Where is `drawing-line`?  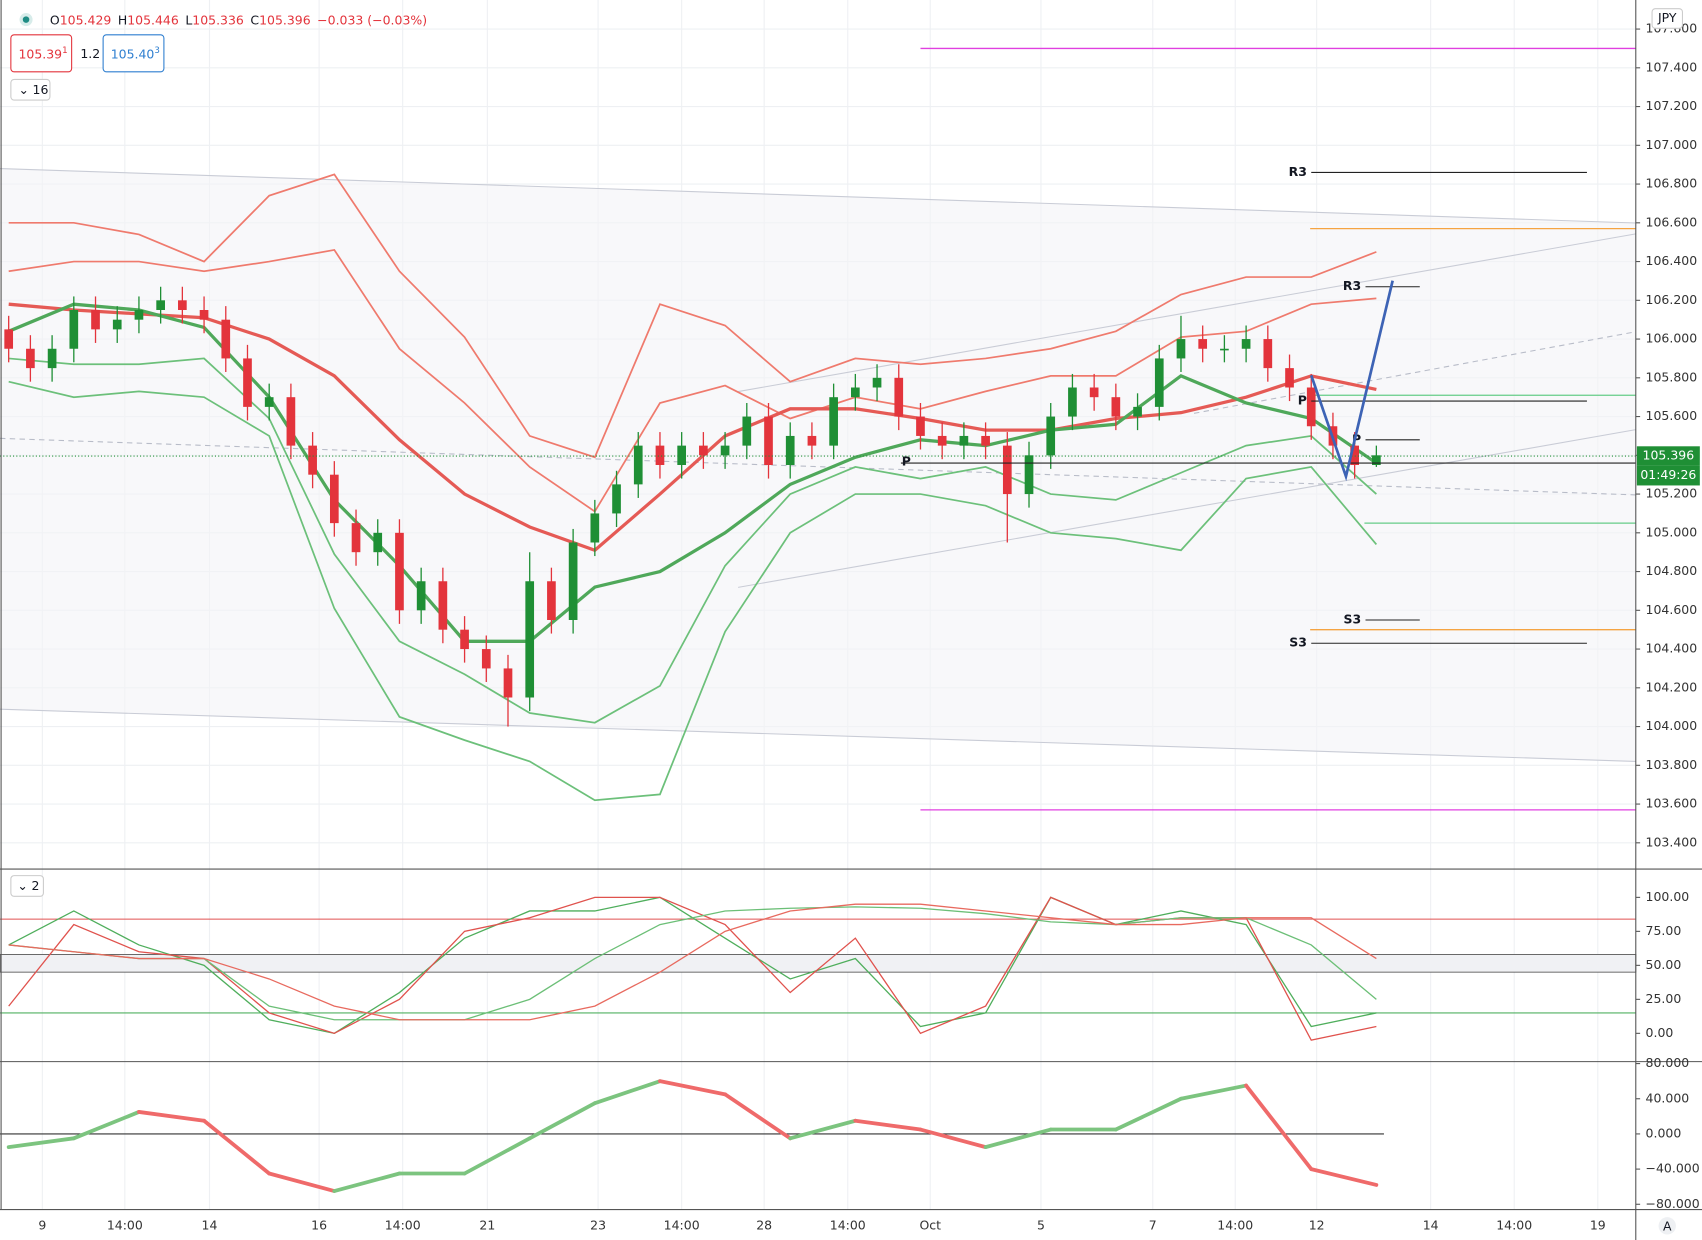 drawing-line is located at coordinates (1351, 381).